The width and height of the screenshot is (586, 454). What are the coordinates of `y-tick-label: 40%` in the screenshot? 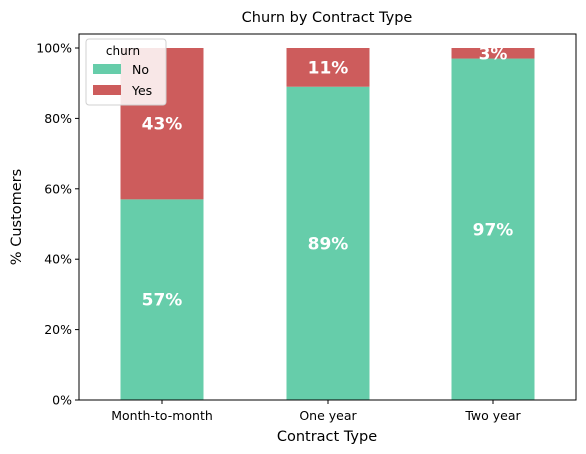 It's located at (58, 259).